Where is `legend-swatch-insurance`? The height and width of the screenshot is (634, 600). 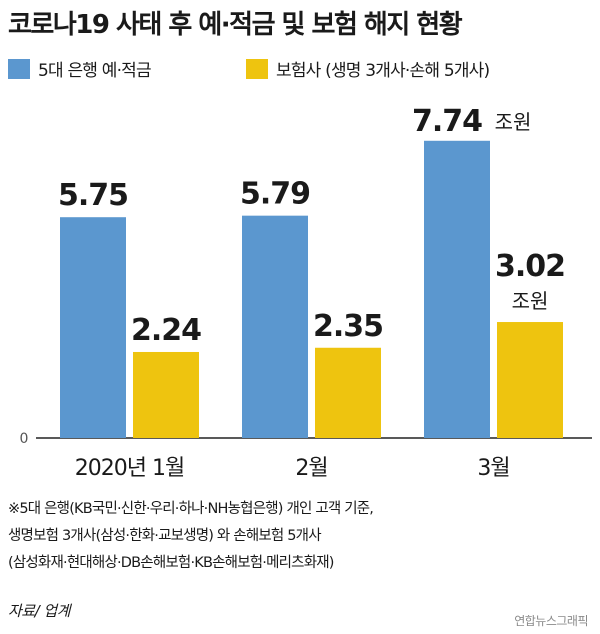
legend-swatch-insurance is located at coordinates (257, 68).